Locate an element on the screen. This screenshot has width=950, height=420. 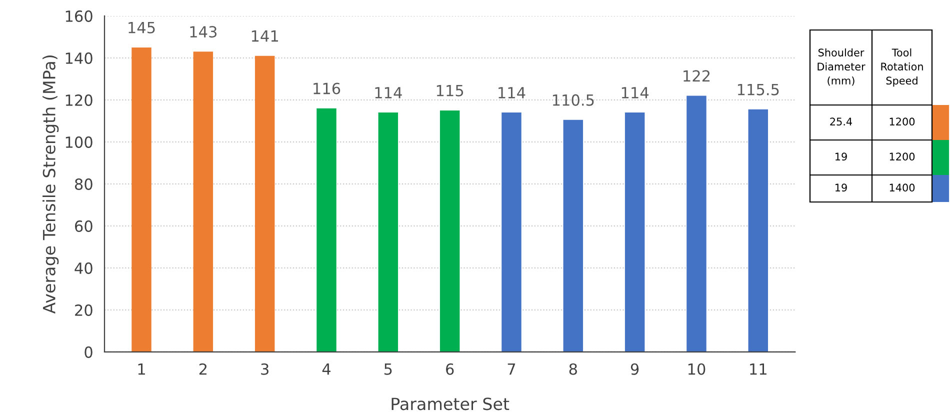
data-label: 145 is located at coordinates (141, 28).